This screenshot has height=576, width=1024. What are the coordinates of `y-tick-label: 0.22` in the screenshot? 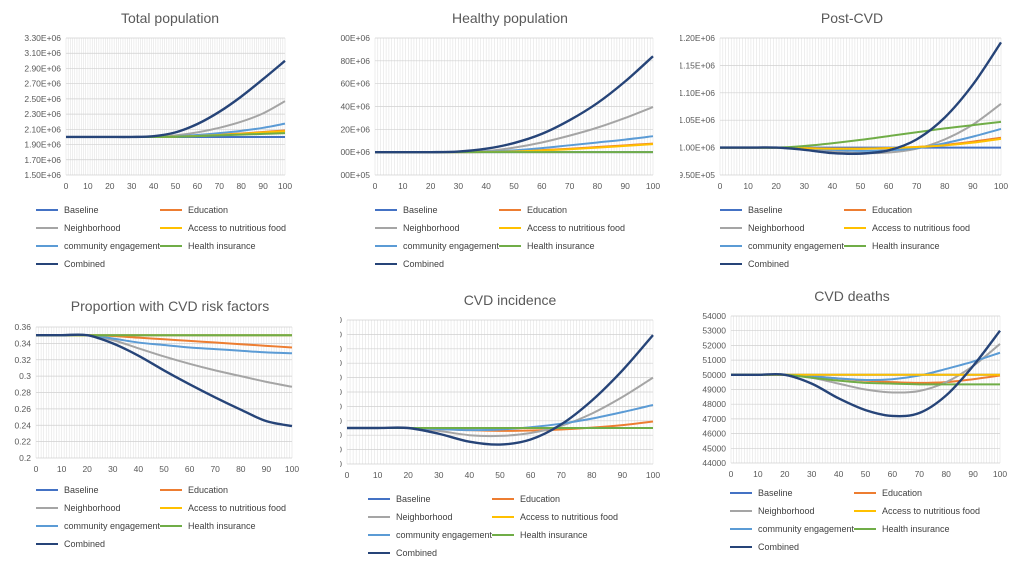 It's located at (22, 442).